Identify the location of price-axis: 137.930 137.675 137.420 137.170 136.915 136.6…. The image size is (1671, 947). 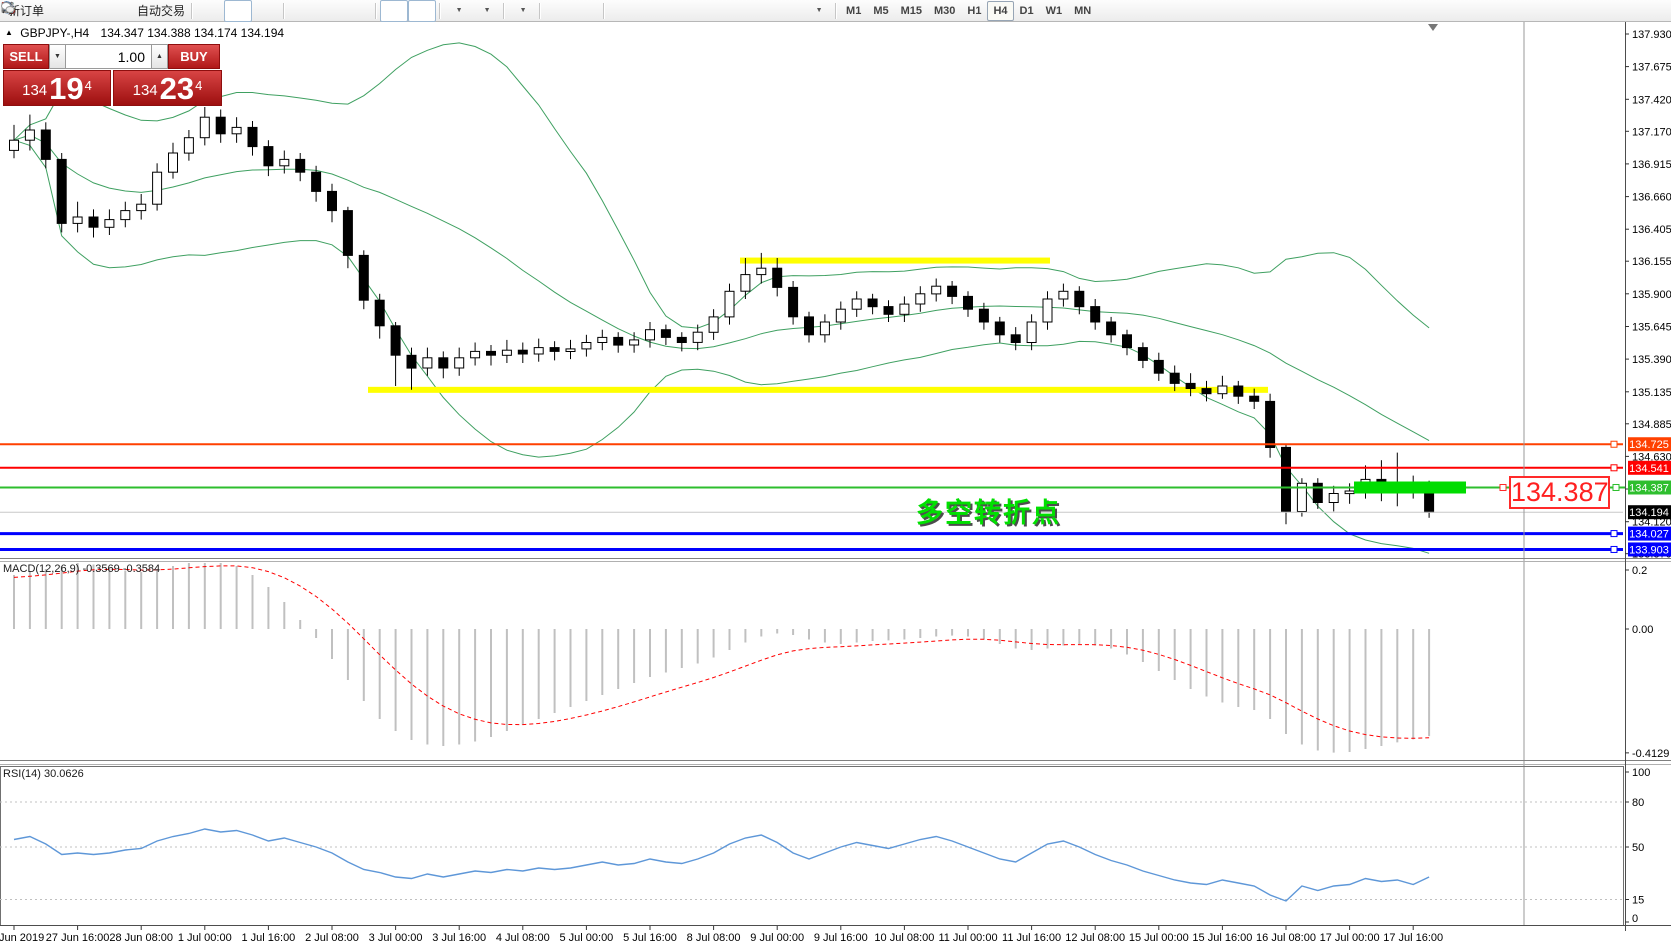
(1648, 295).